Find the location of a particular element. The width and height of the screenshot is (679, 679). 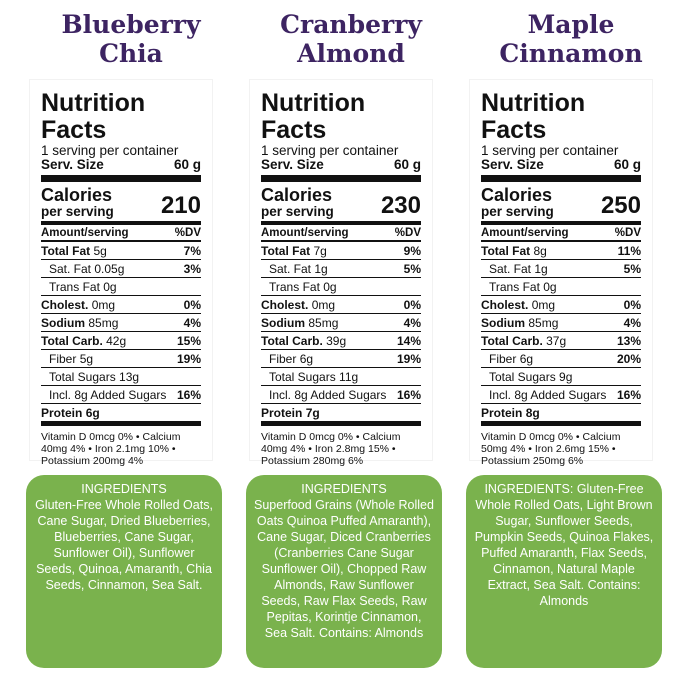

nutrient-amount: 13g is located at coordinates (129, 376).